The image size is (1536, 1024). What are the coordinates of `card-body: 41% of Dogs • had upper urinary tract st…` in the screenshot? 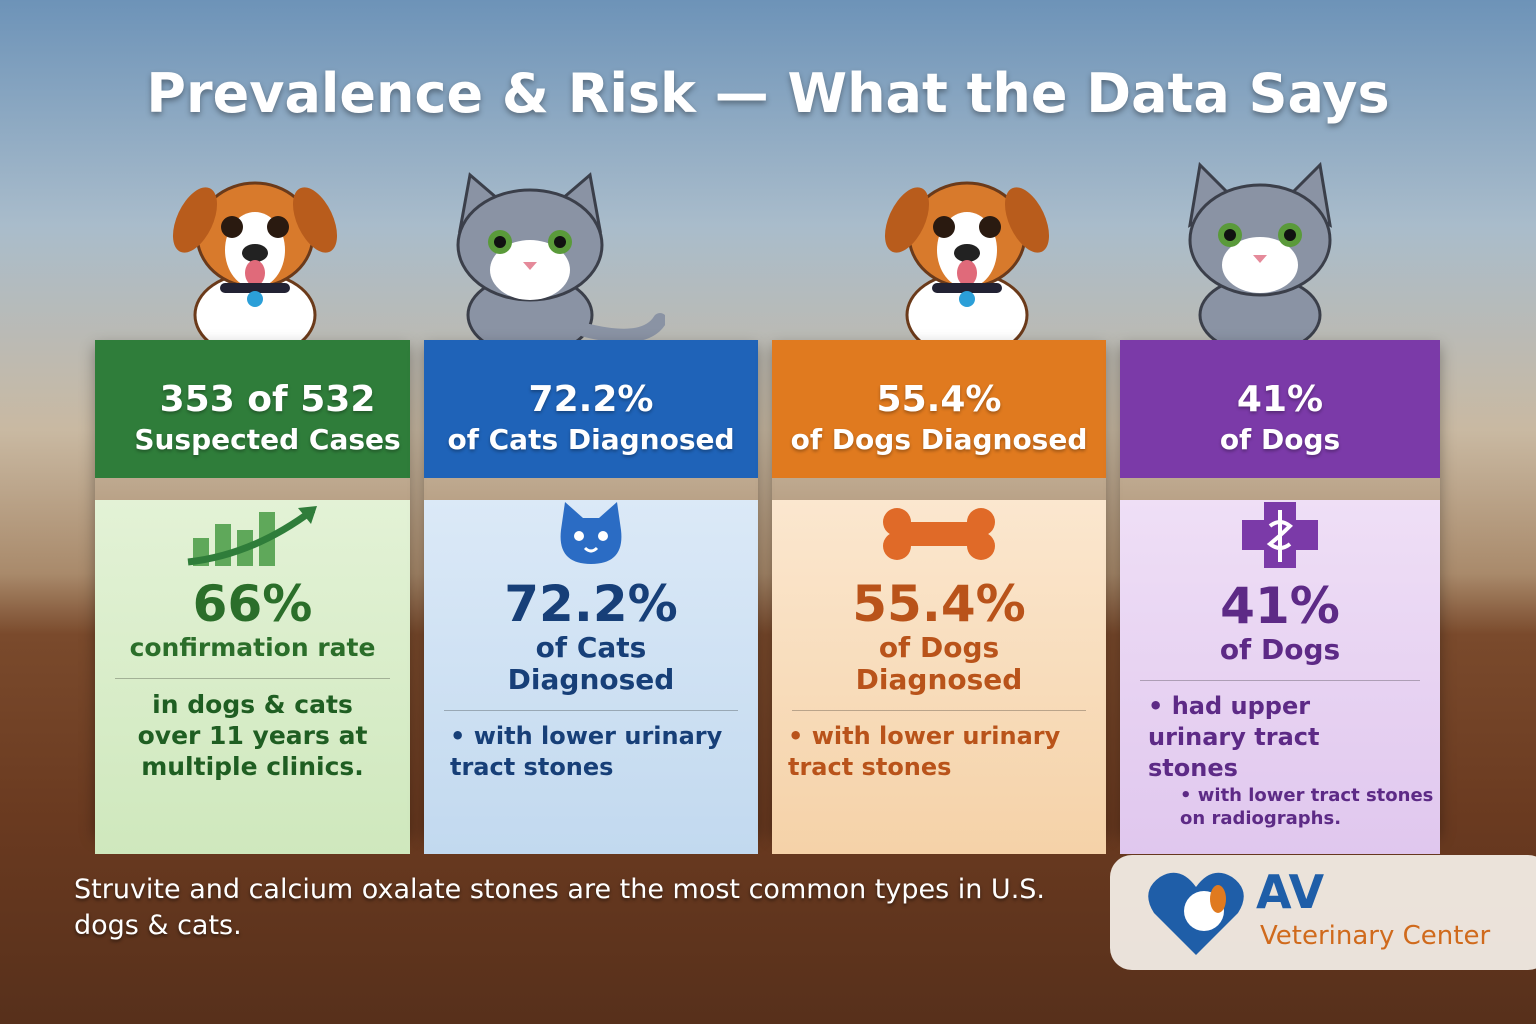 It's located at (1280, 677).